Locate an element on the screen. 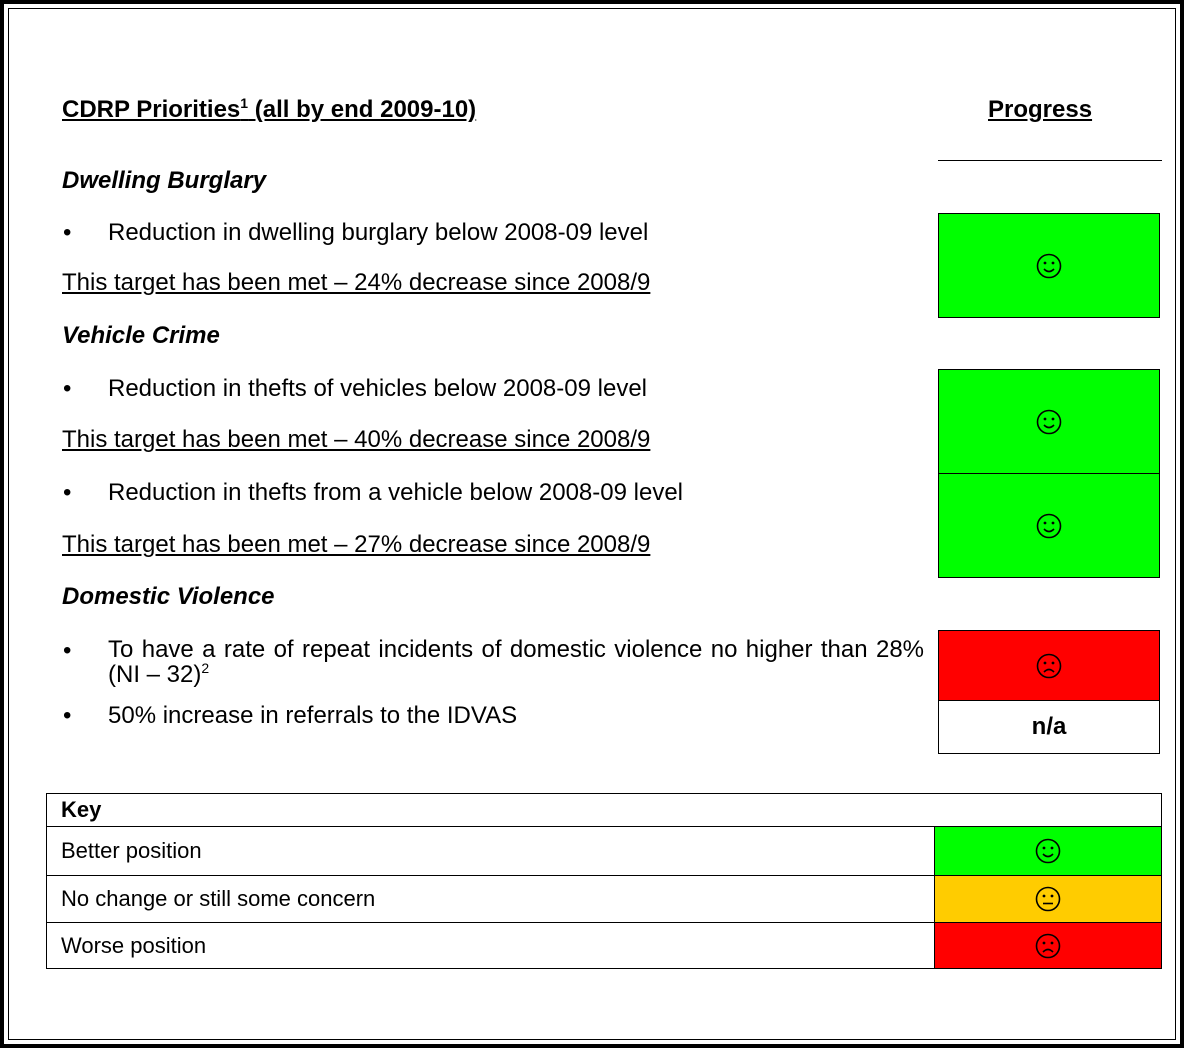 This screenshot has width=1184, height=1048. key-title: Key is located at coordinates (81, 809).